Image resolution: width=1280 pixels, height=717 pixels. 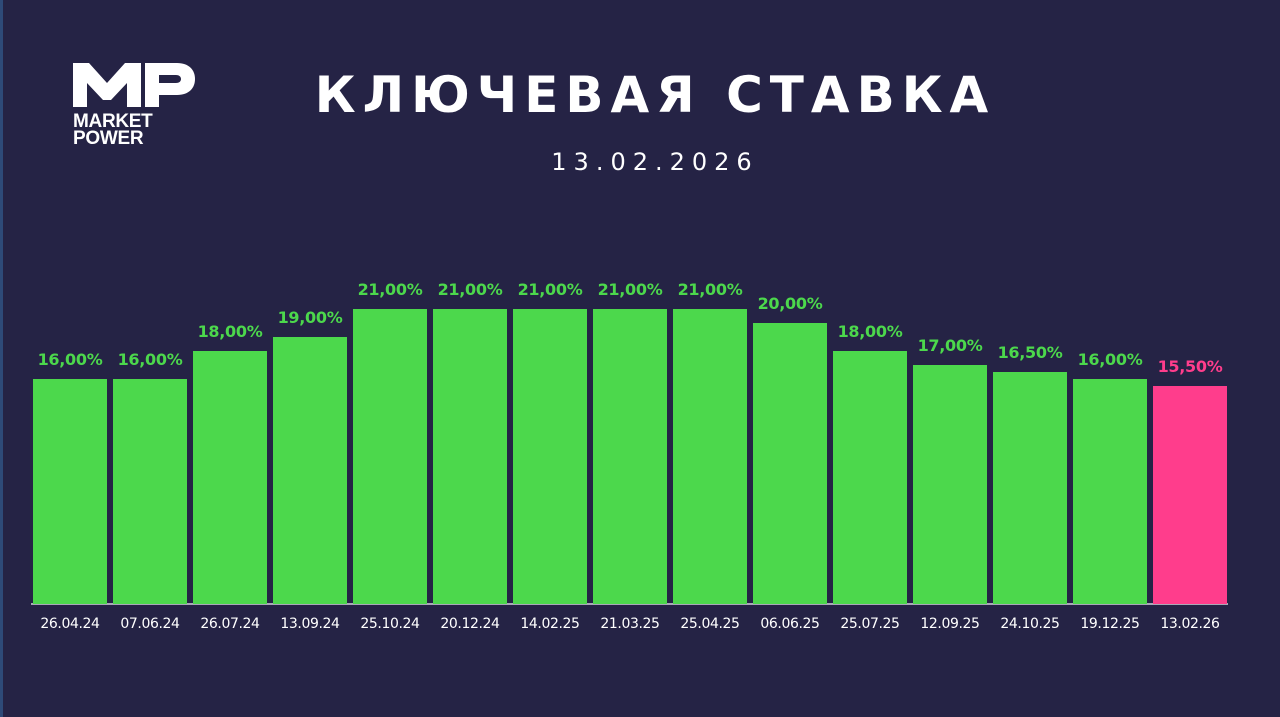 I want to click on x-axis-tick-label: 24.10.25, so click(x=1030, y=624).